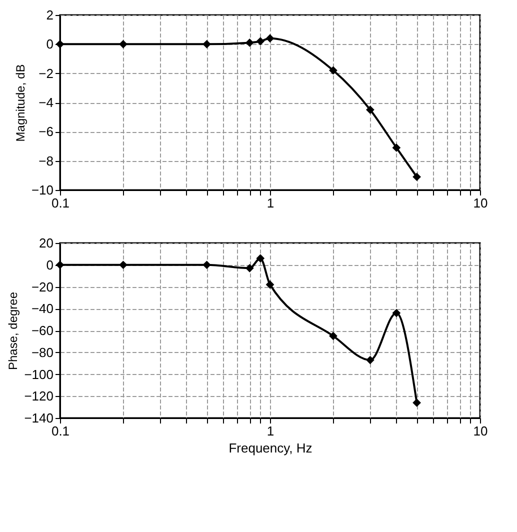 This screenshot has width=517, height=532. What do you see at coordinates (46, 73) in the screenshot?
I see `y-tick-label: −2` at bounding box center [46, 73].